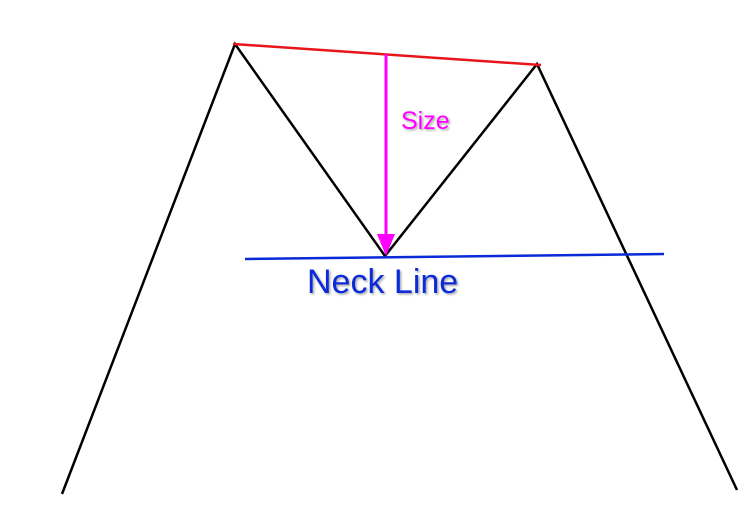 This screenshot has height=523, width=755. Describe the element at coordinates (425, 121) in the screenshot. I see `size-label: Size` at that location.